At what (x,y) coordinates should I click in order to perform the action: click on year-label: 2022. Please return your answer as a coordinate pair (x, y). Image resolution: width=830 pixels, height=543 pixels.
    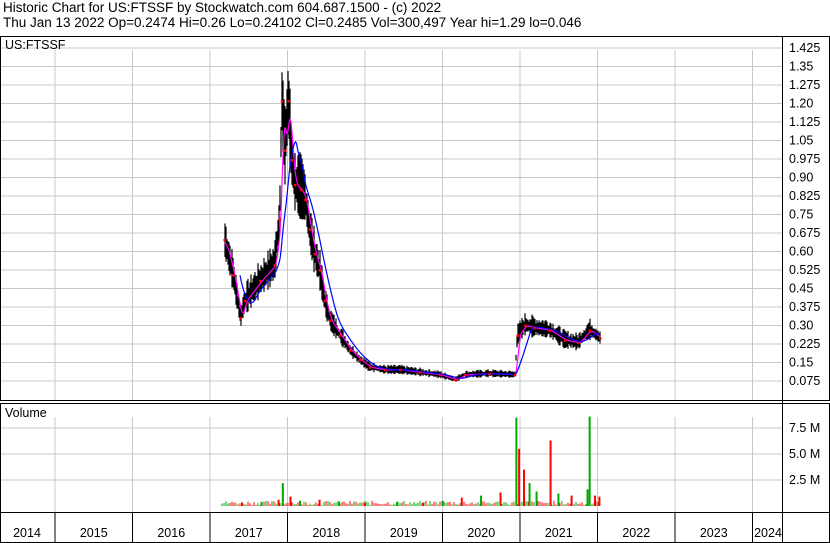
    Looking at the image, I should click on (636, 533).